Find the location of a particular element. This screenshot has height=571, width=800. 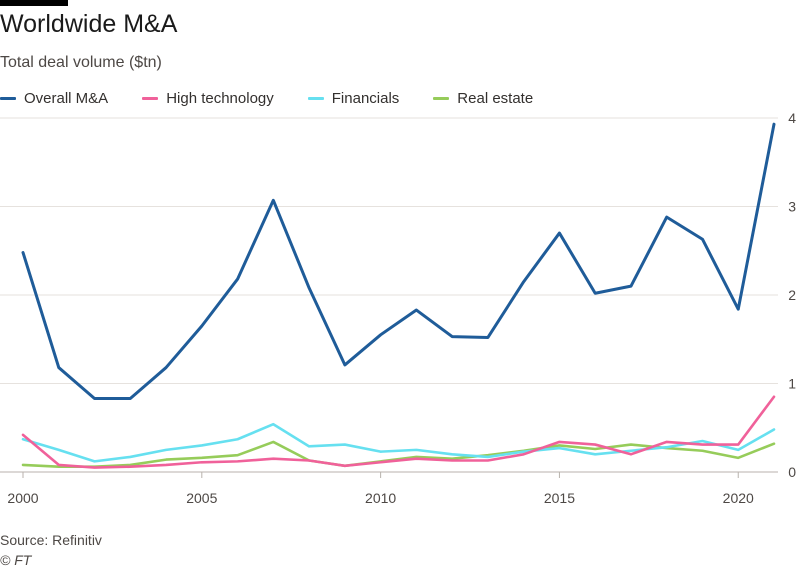

x-tick-label: 2005 is located at coordinates (201, 498).